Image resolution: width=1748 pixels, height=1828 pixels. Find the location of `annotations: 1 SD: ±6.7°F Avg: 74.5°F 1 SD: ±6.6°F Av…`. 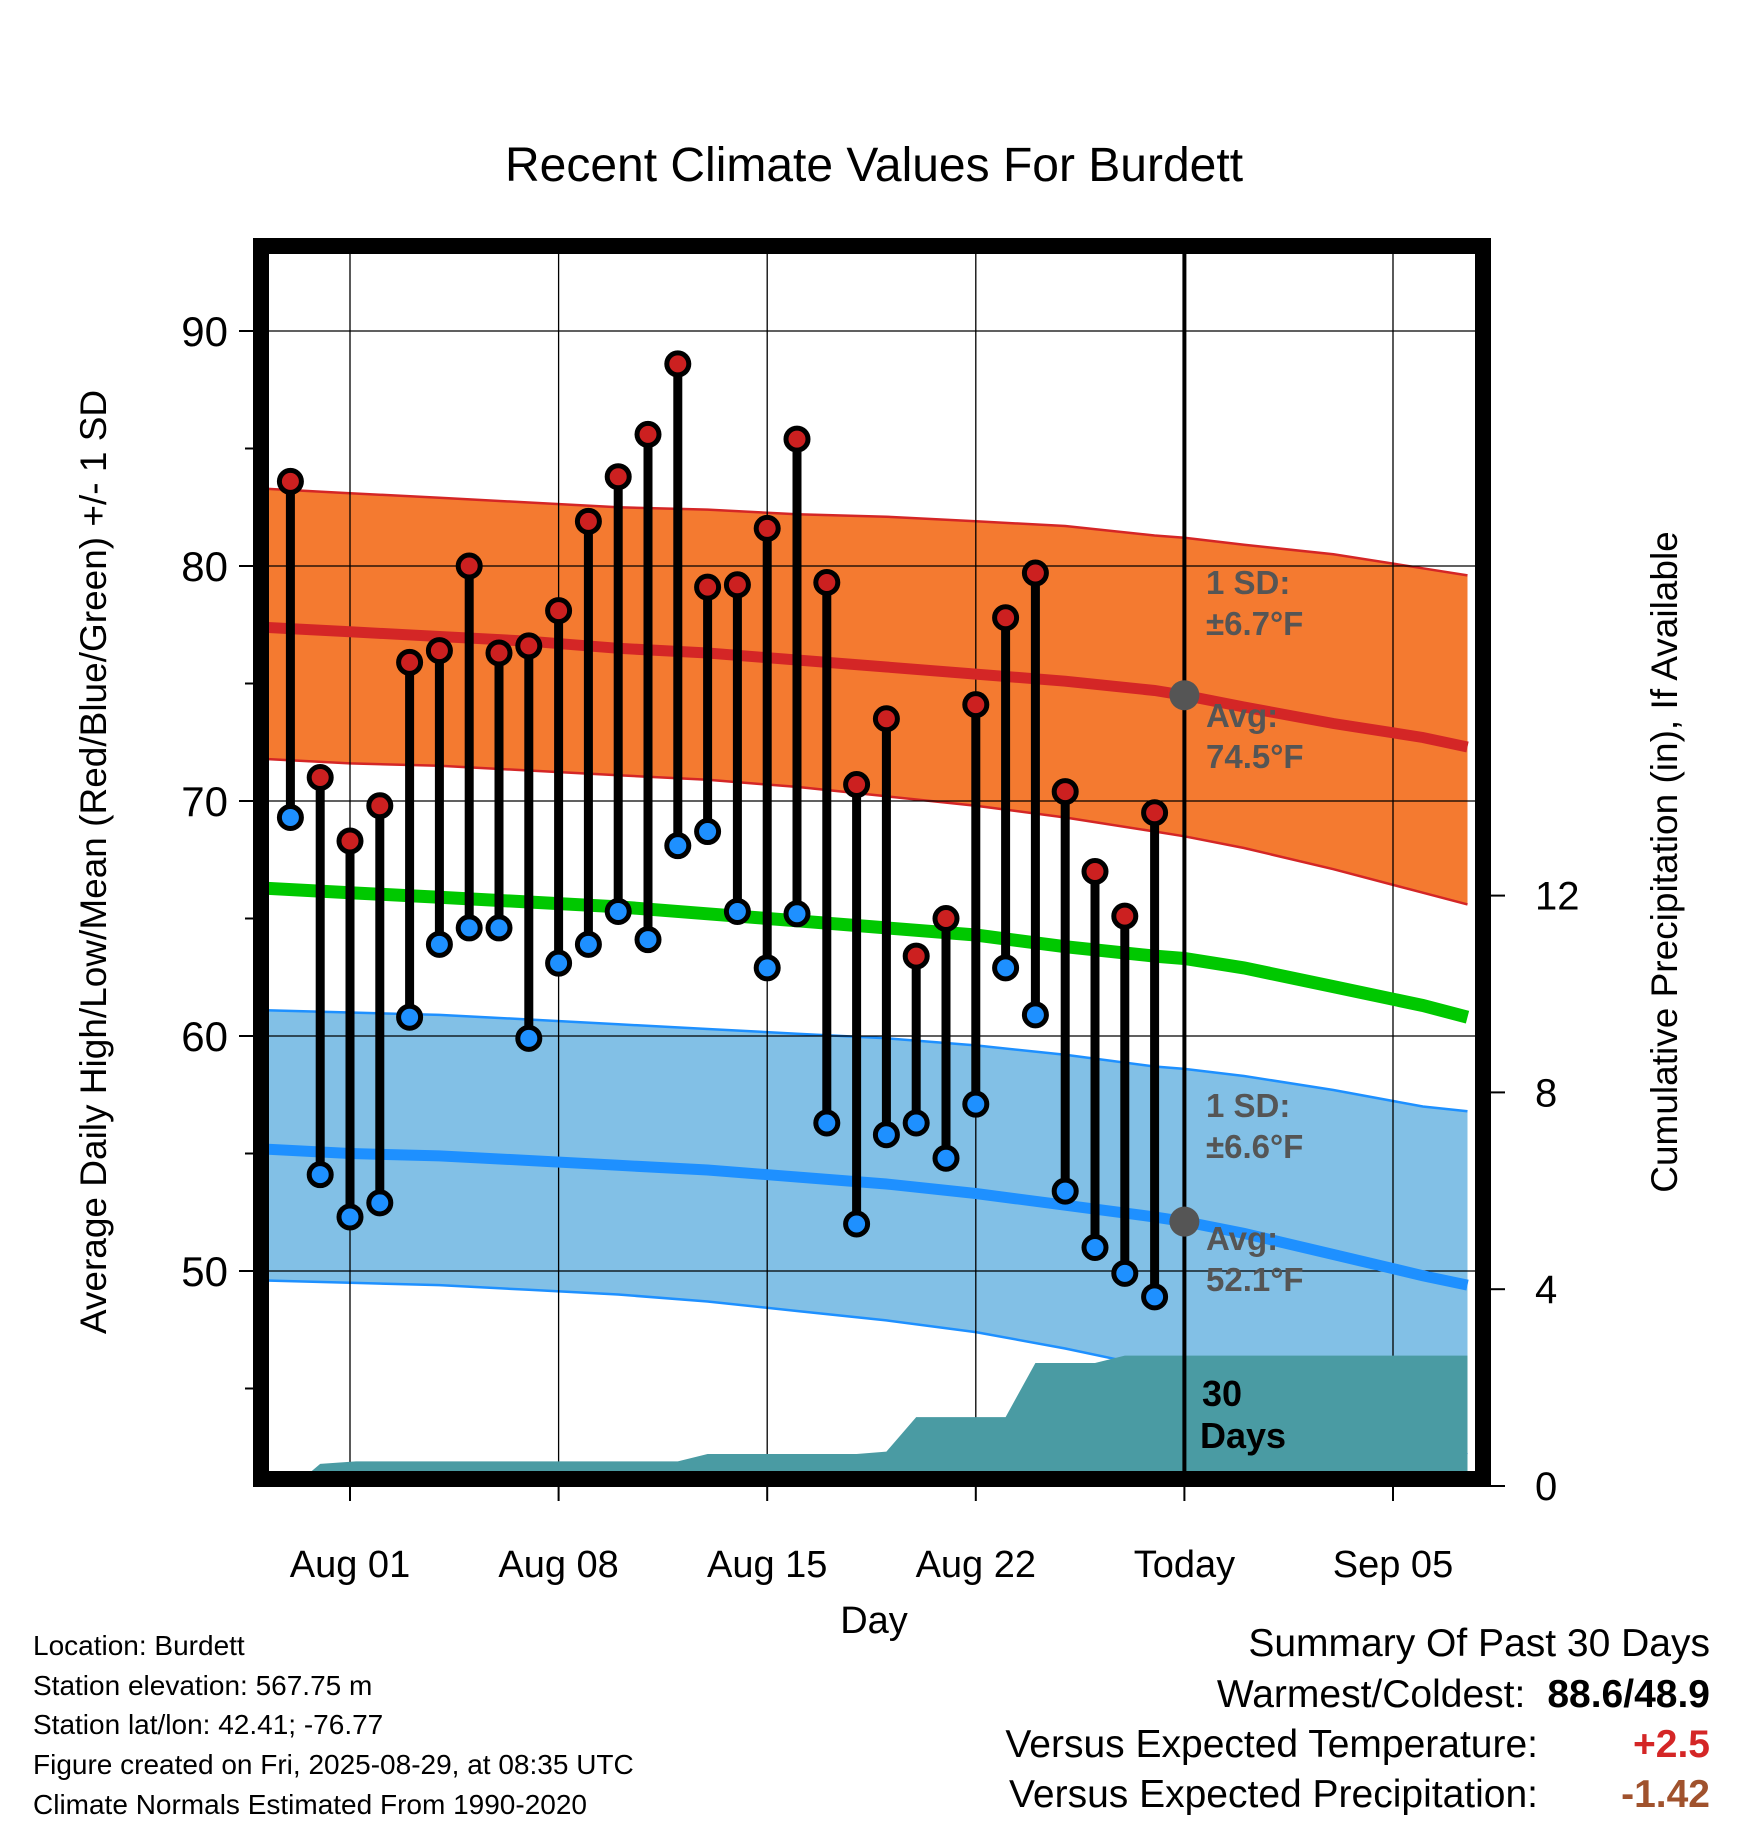

annotations: 1 SD: ±6.7°F Avg: 74.5°F 1 SD: ±6.6°F Av… is located at coordinates (1252, 1010).